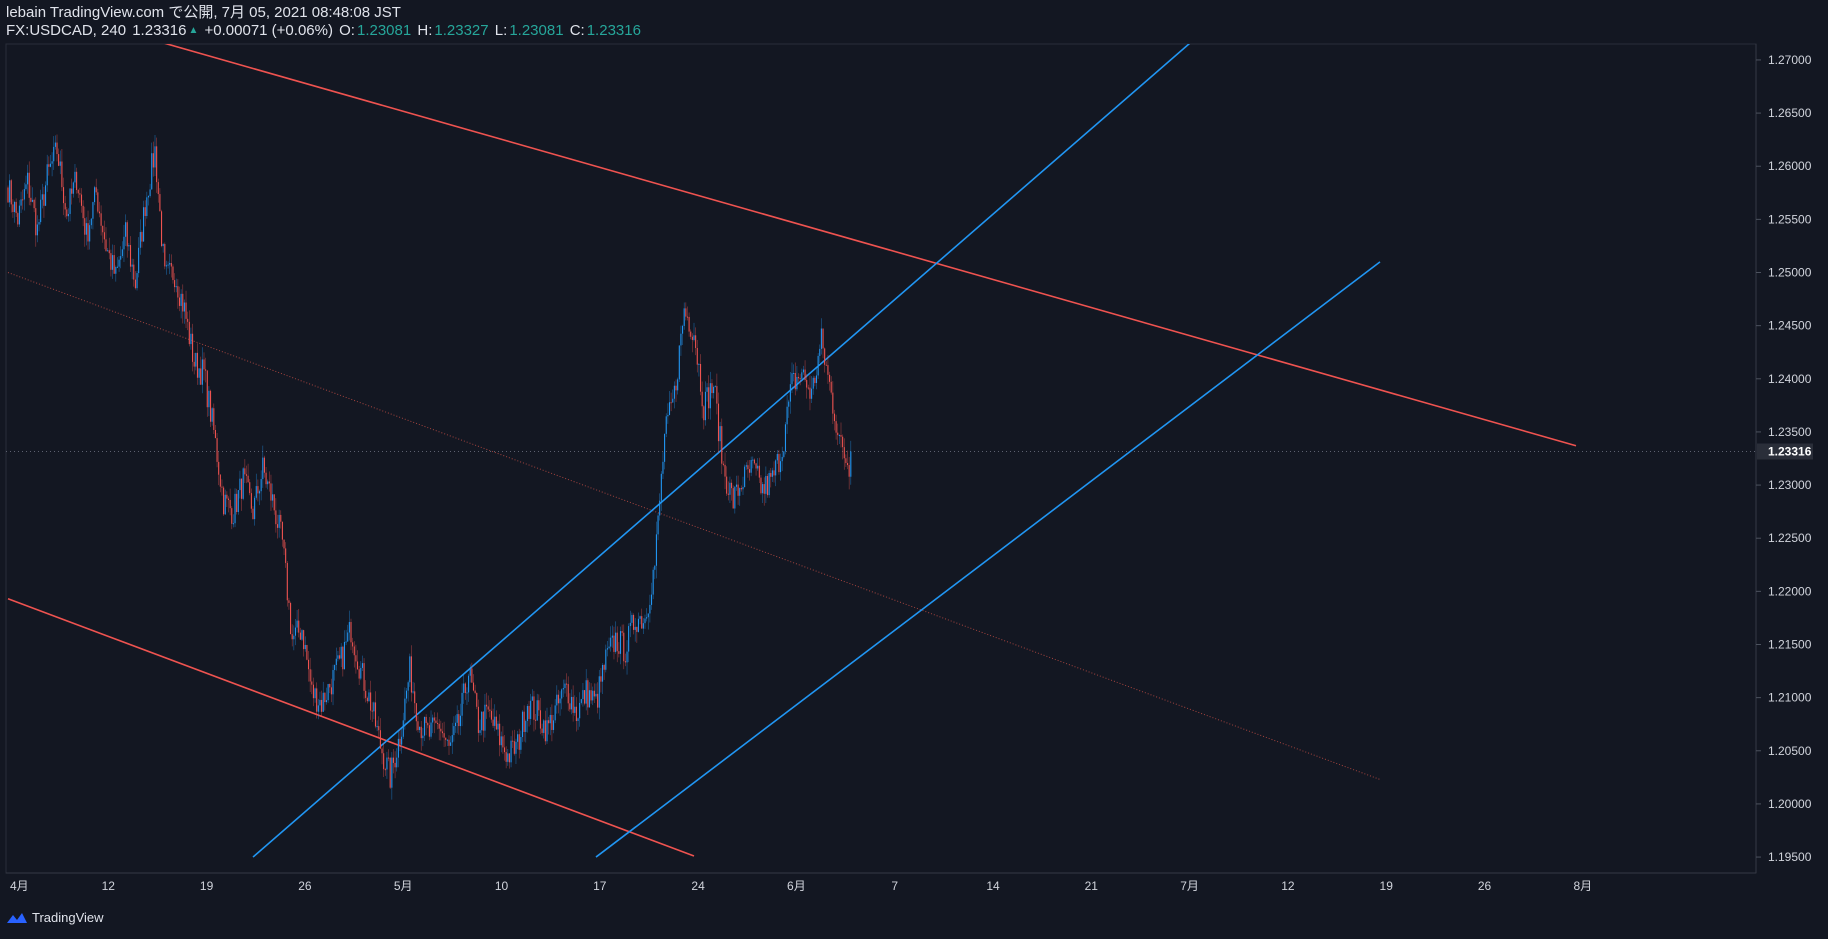  What do you see at coordinates (698, 886) in the screenshot?
I see `x-tick-label: 24` at bounding box center [698, 886].